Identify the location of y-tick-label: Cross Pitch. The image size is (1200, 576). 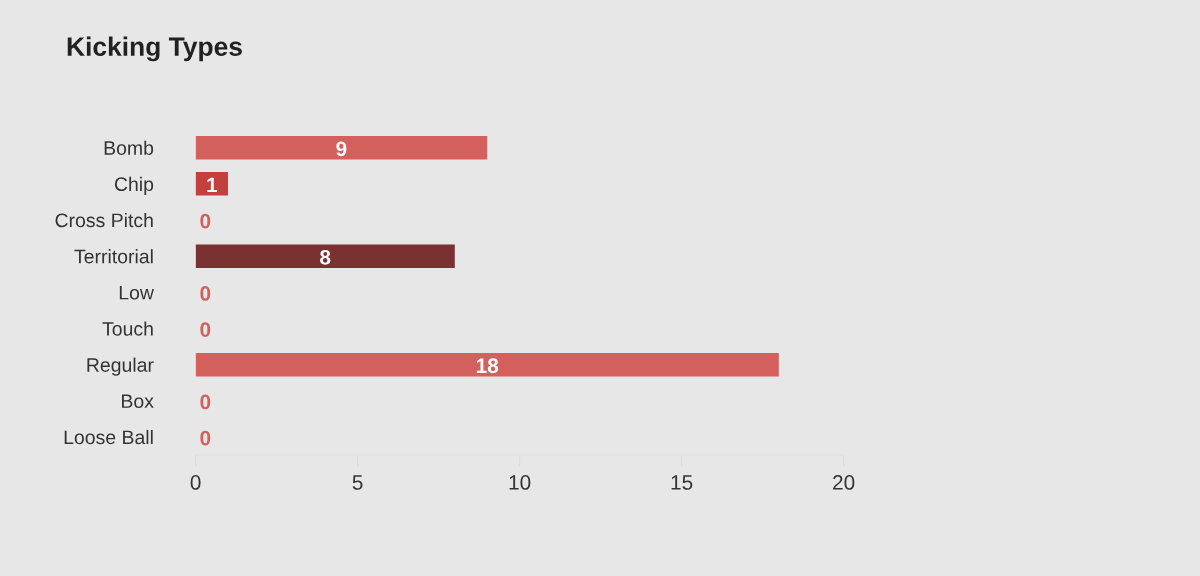
(104, 220).